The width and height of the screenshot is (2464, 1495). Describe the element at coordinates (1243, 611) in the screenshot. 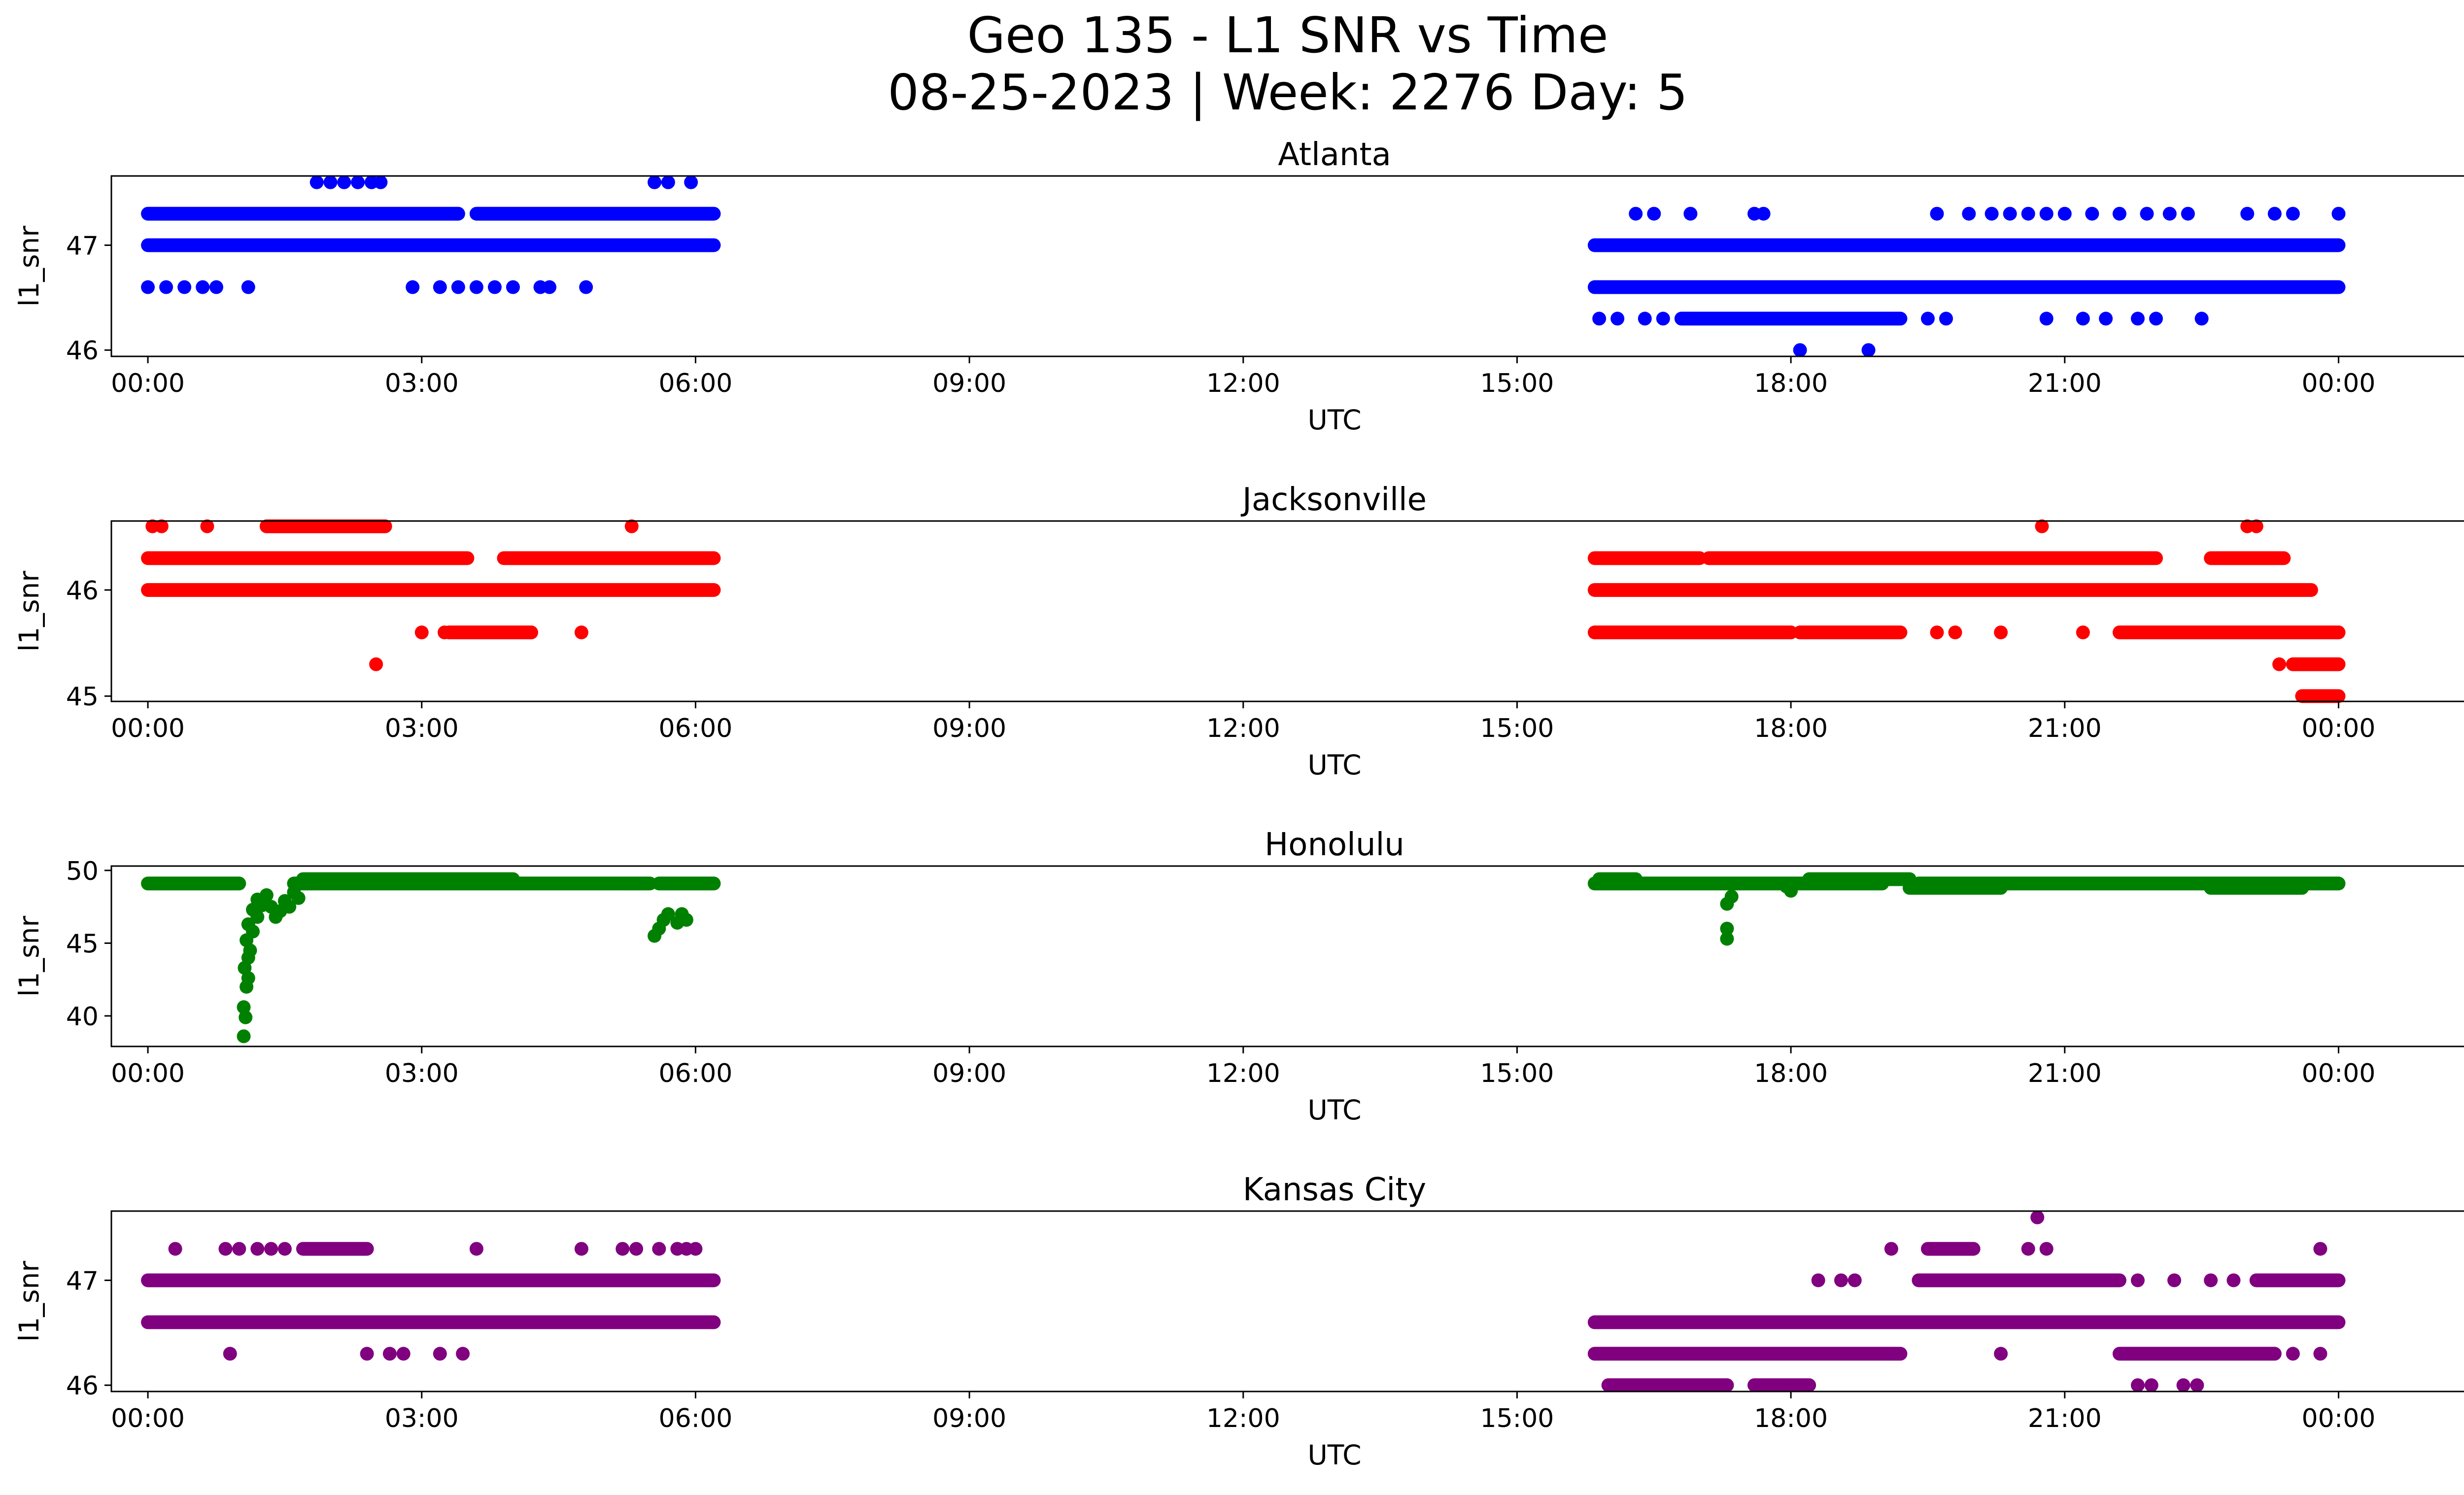

I see `series-jacksonville` at that location.